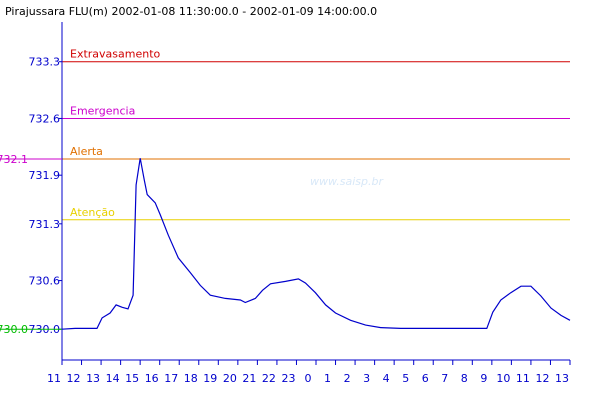 The width and height of the screenshot is (600, 400). I want to click on x-tick-label: 3, so click(366, 378).